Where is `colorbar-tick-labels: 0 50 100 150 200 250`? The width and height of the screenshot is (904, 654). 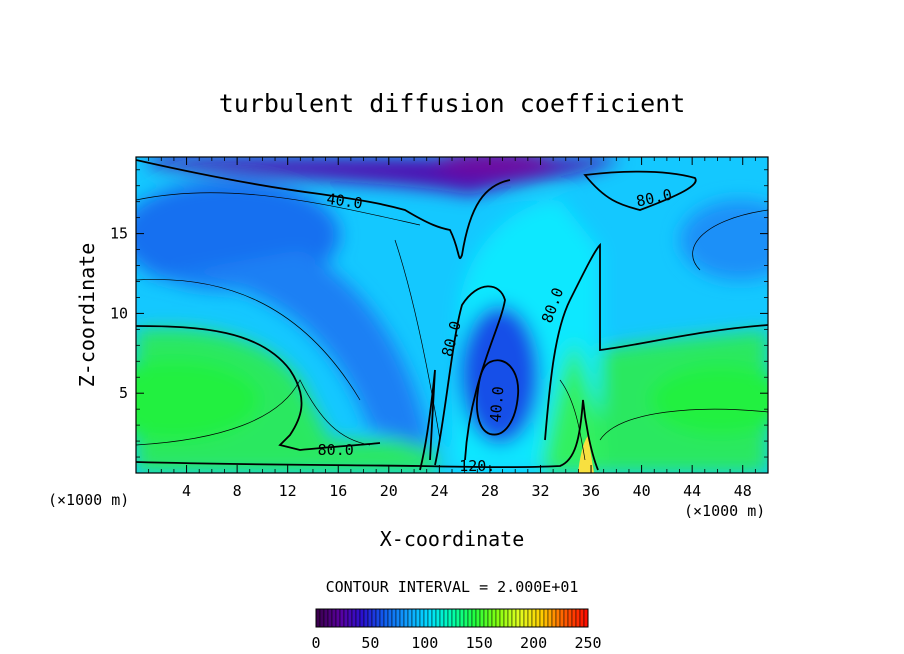 colorbar-tick-labels: 0 50 100 150 200 250 is located at coordinates (456, 643).